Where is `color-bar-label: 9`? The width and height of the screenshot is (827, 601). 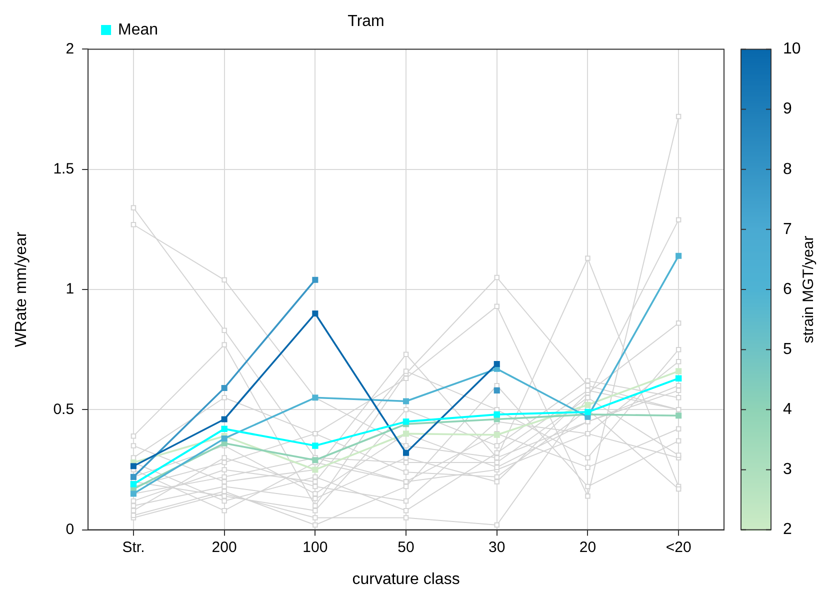 color-bar-label: 9 is located at coordinates (787, 109).